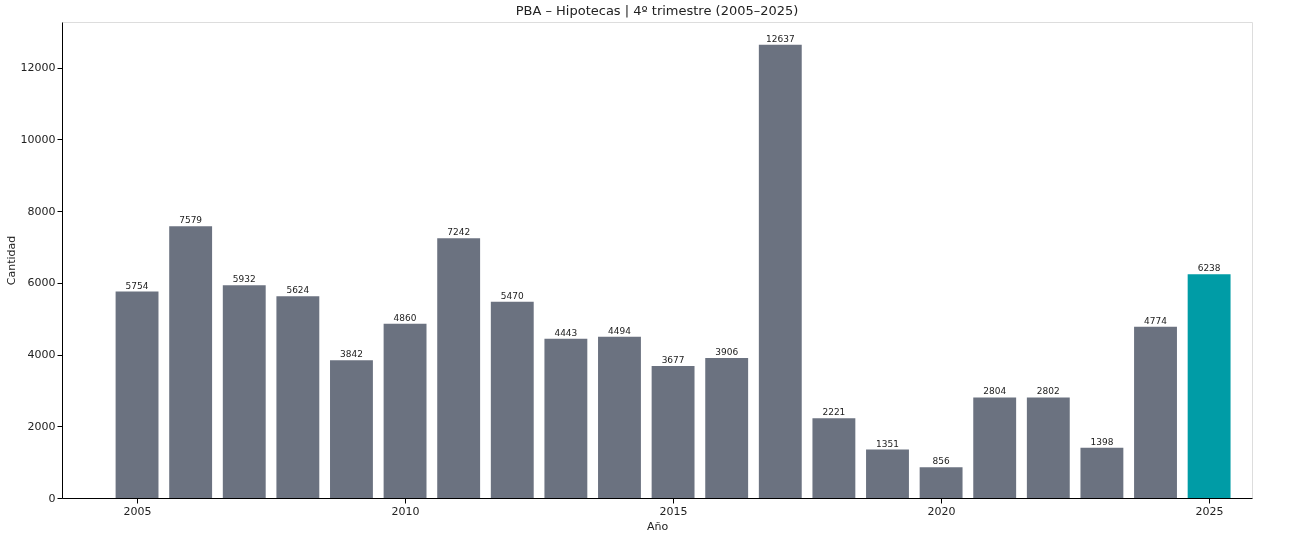 Image resolution: width=1306 pixels, height=548 pixels. Describe the element at coordinates (41, 355) in the screenshot. I see `y-tick-label: 4000` at that location.